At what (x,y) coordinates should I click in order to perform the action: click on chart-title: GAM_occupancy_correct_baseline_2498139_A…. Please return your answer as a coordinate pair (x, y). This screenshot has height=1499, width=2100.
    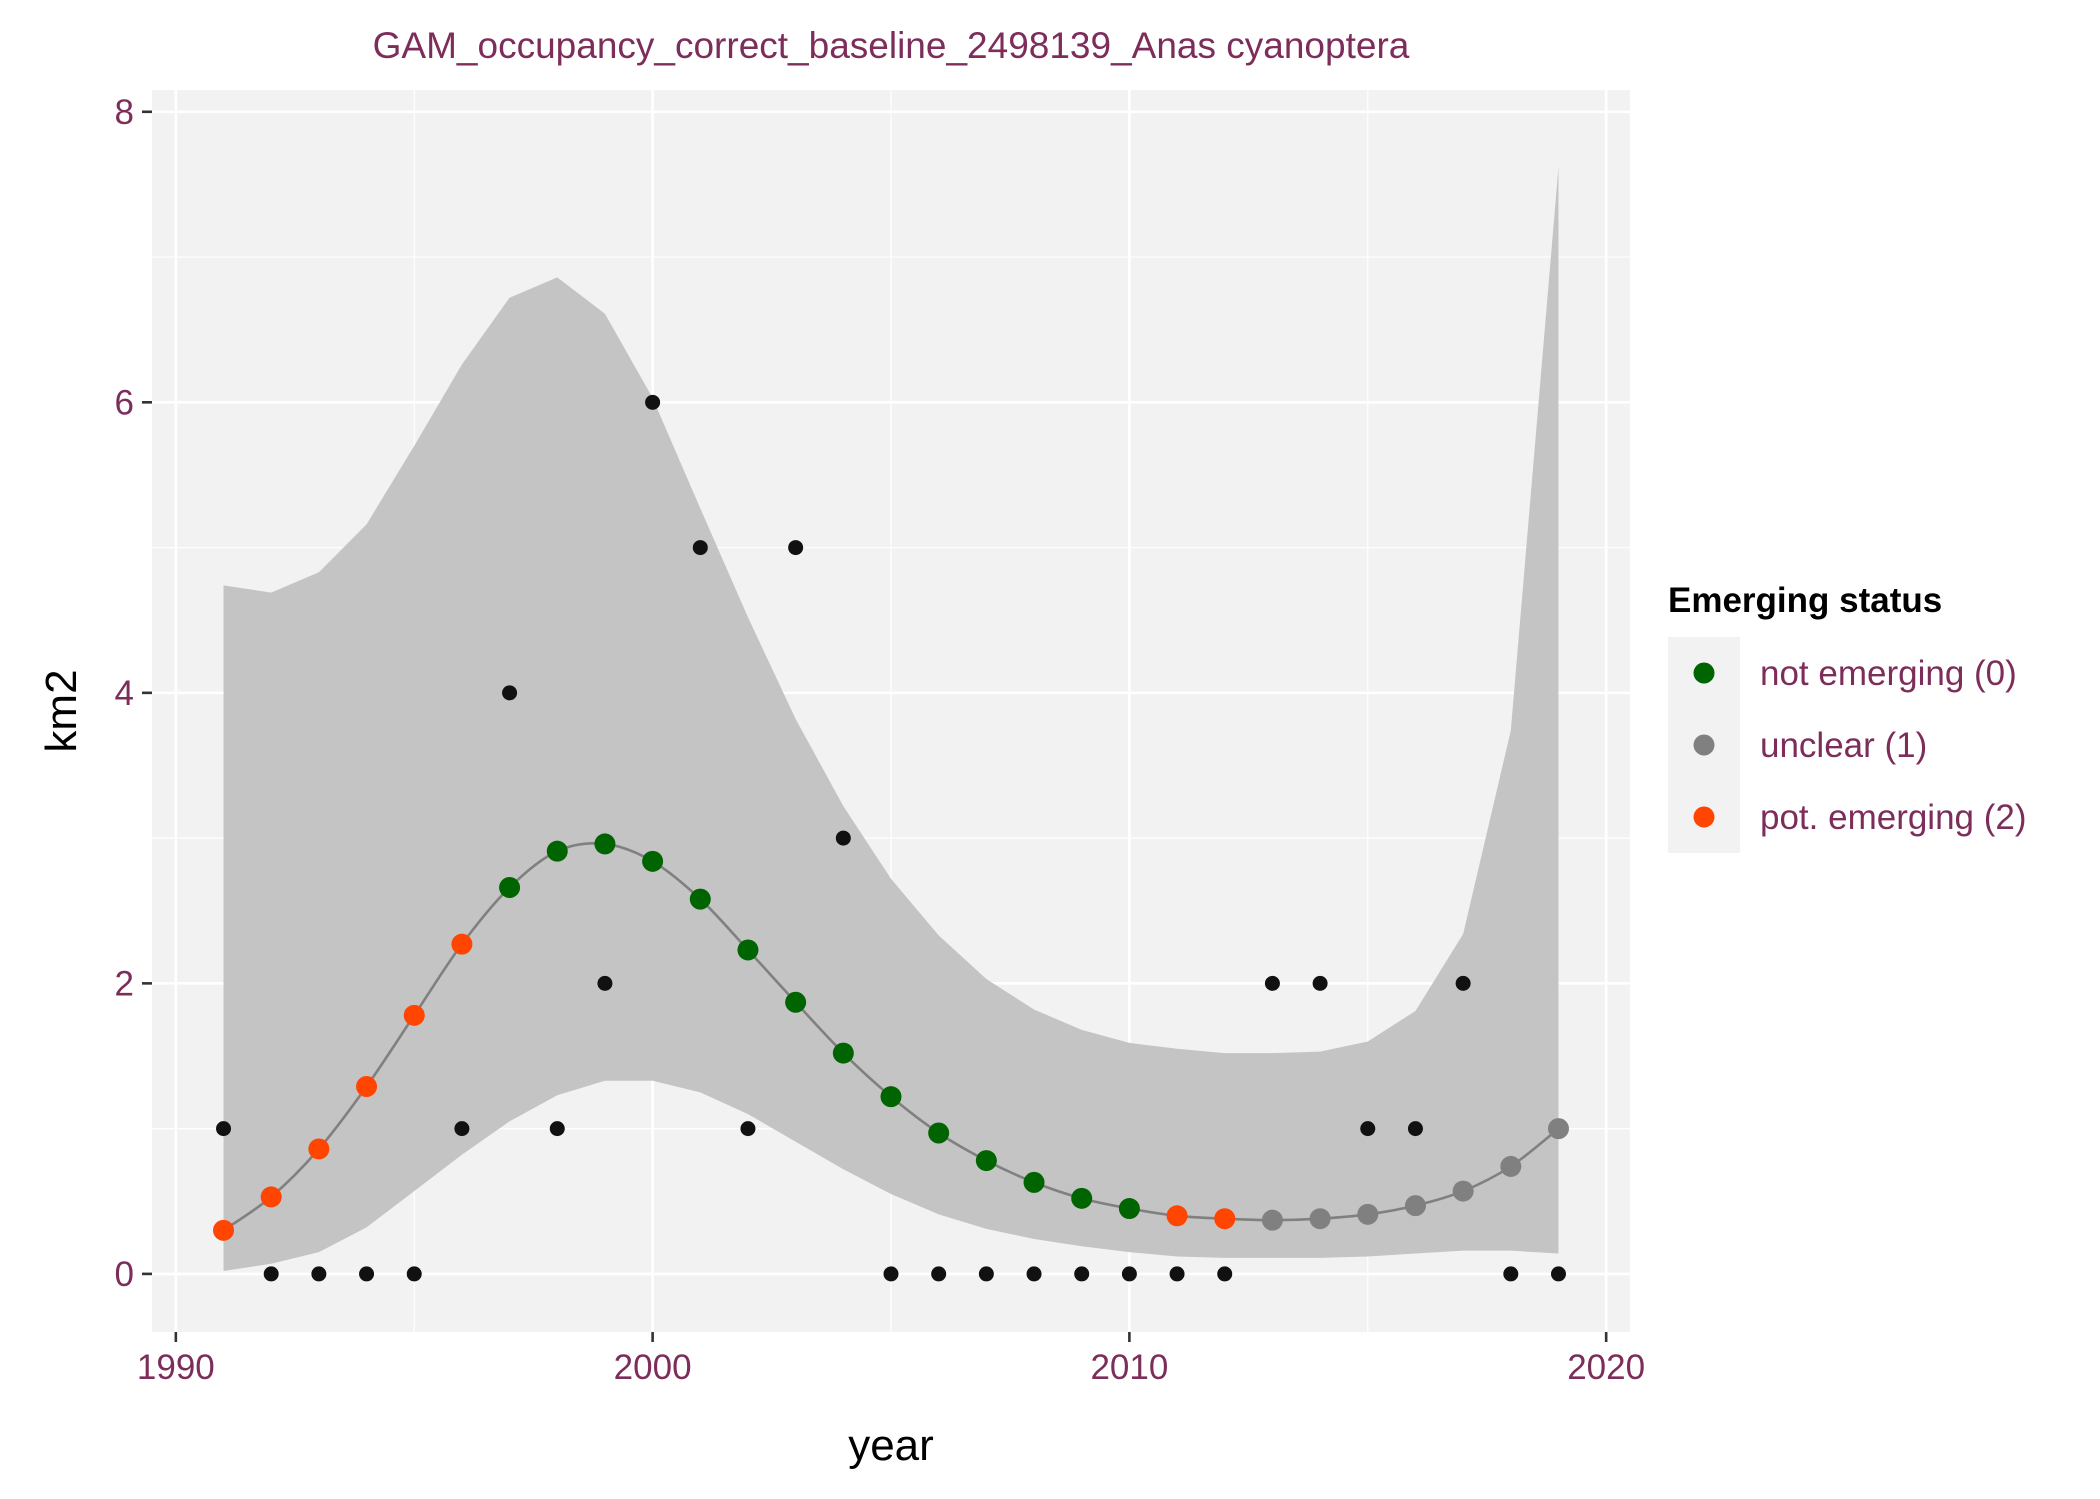
    Looking at the image, I should click on (891, 45).